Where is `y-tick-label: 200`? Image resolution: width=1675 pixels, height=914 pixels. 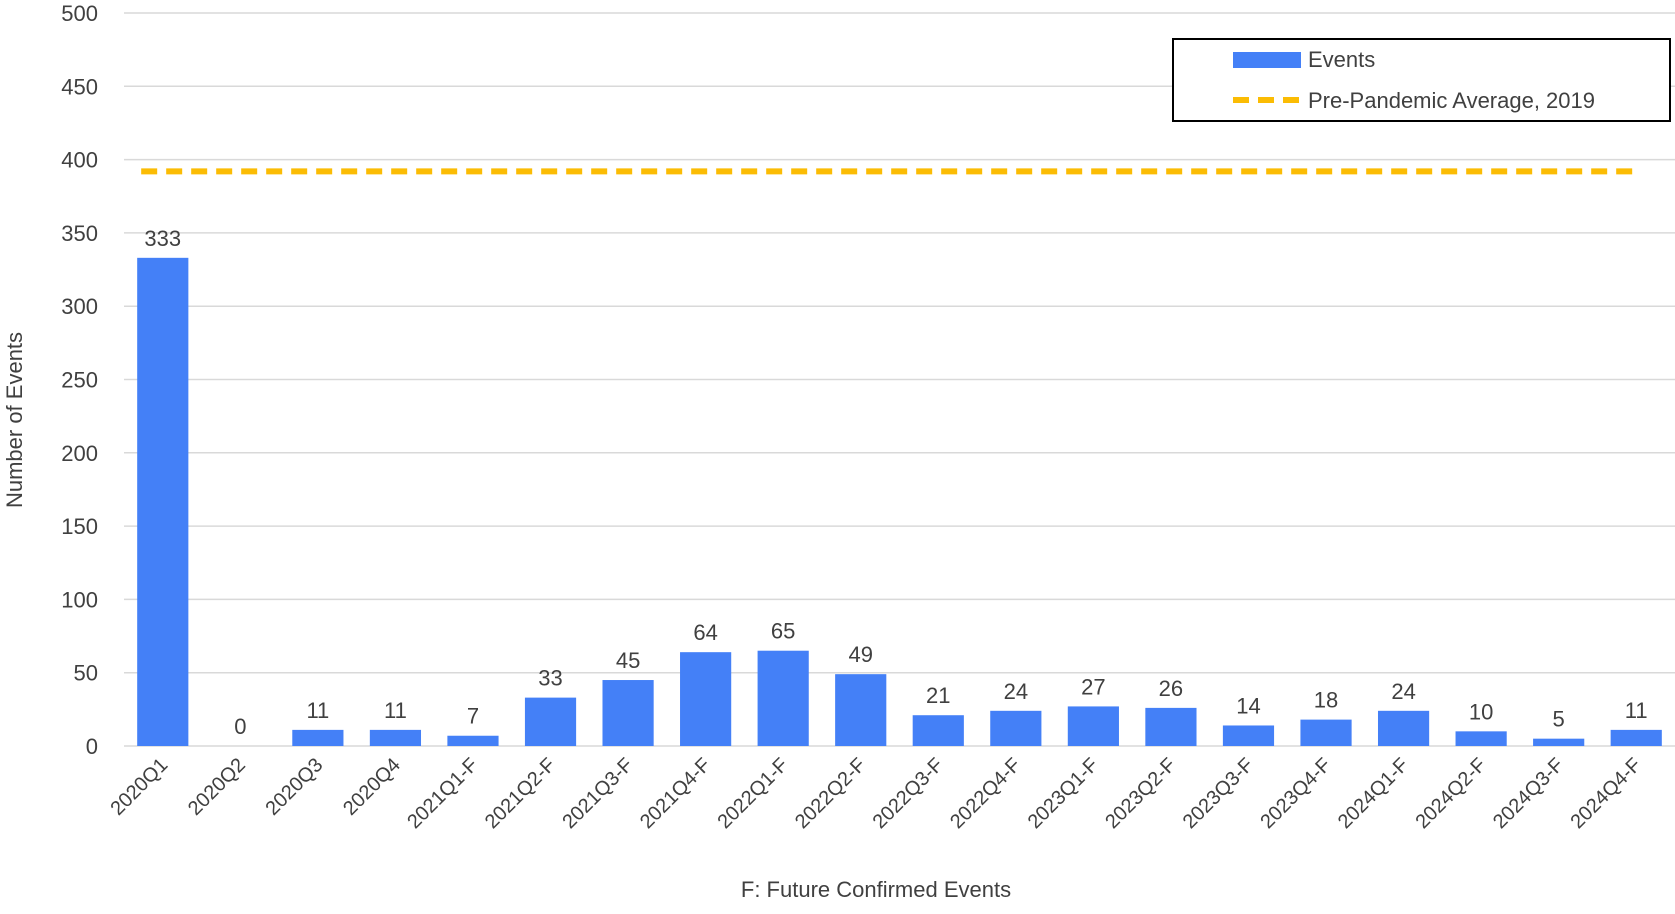 y-tick-label: 200 is located at coordinates (79, 453).